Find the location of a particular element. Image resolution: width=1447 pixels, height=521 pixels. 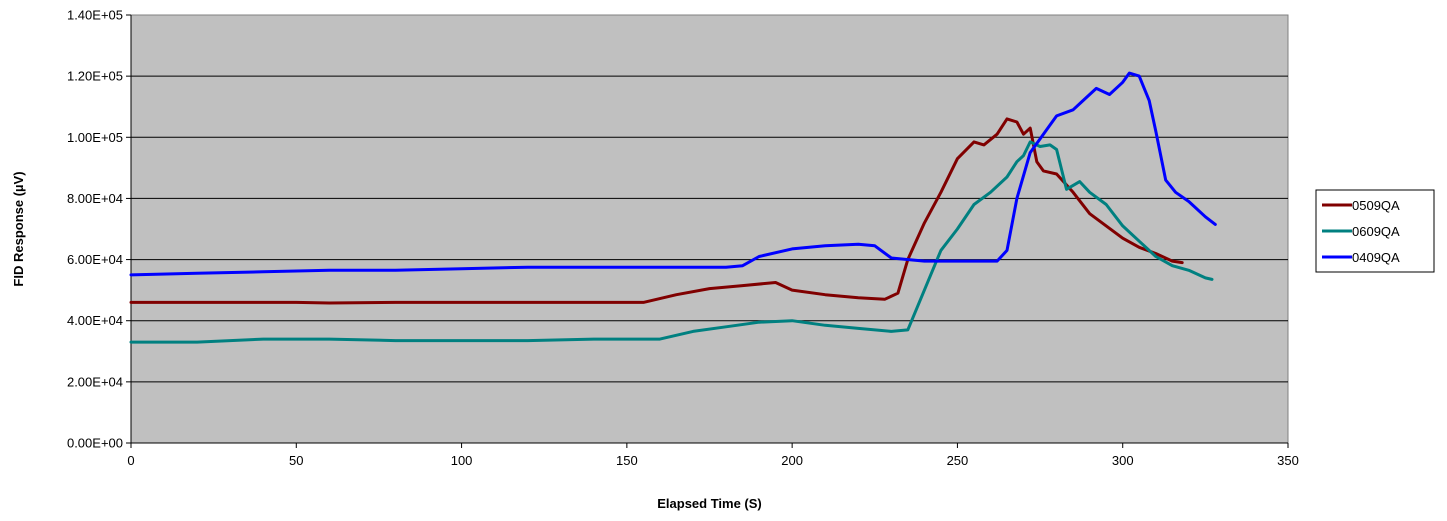

x-tick-label: 350 is located at coordinates (1288, 460).